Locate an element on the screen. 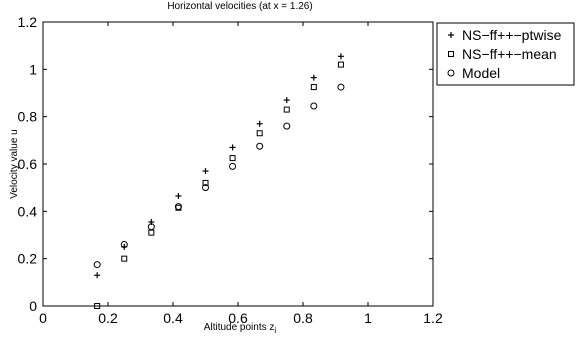 This screenshot has height=342, width=578. legend: NS−ff++−ptwise NS−ff++−mean Model is located at coordinates (505, 54).